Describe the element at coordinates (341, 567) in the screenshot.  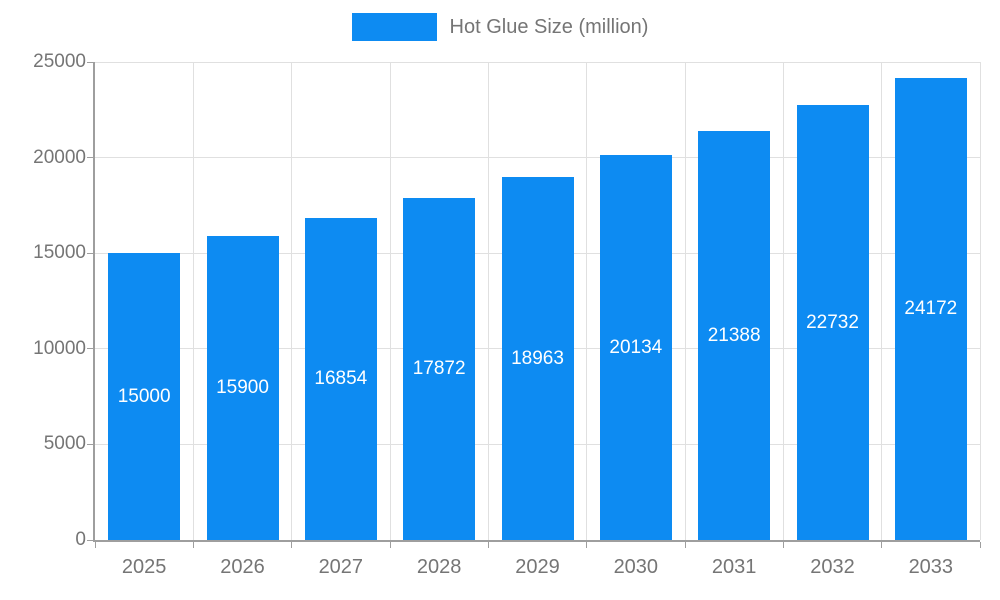
I see `x-tick-label: 2027` at that location.